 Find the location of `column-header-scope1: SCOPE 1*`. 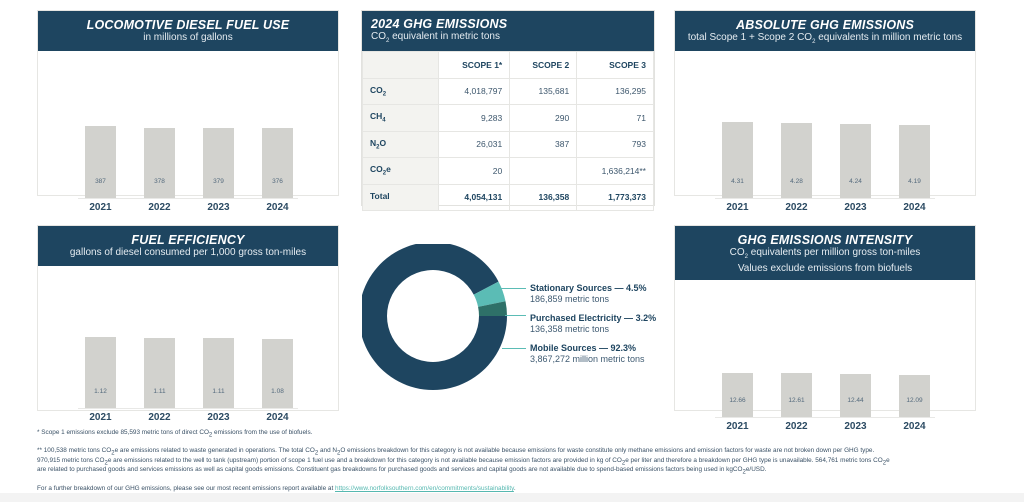

column-header-scope1: SCOPE 1* is located at coordinates (474, 65).